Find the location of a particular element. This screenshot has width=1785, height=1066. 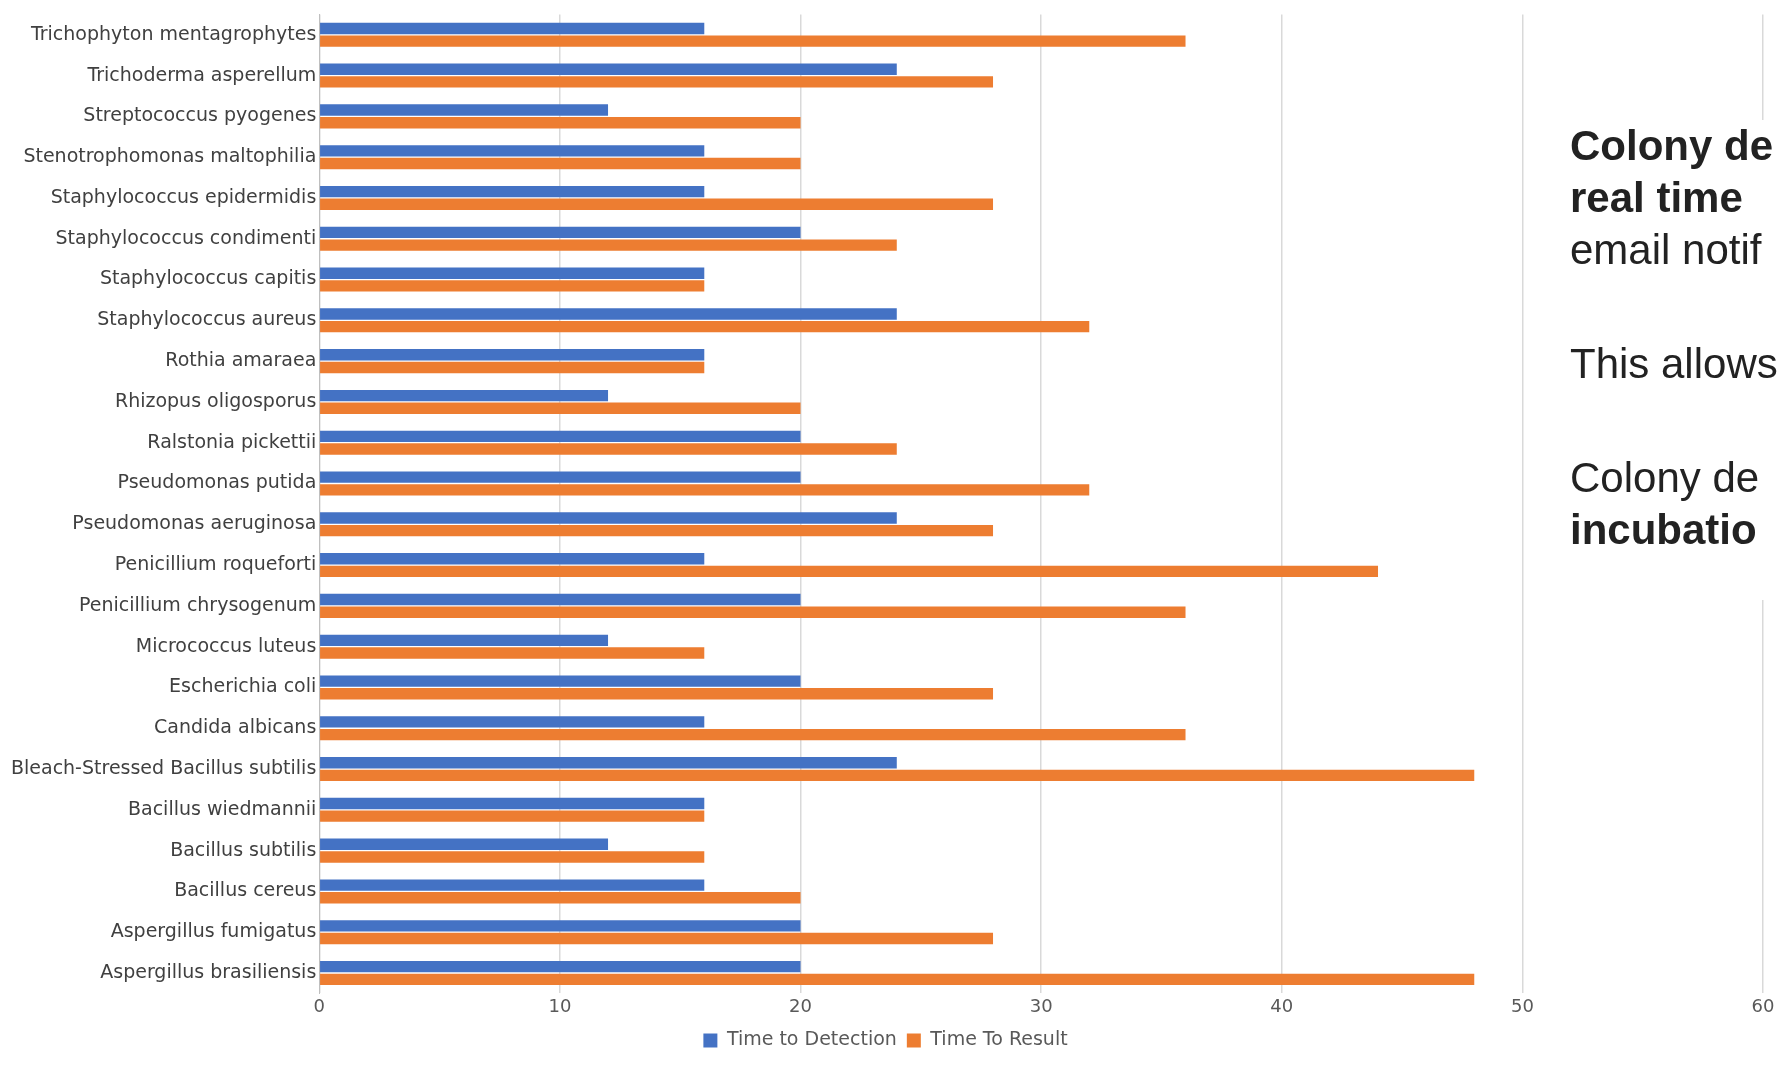

y-tick-label: Stenotrophomonas maltophilia is located at coordinates (170, 155).